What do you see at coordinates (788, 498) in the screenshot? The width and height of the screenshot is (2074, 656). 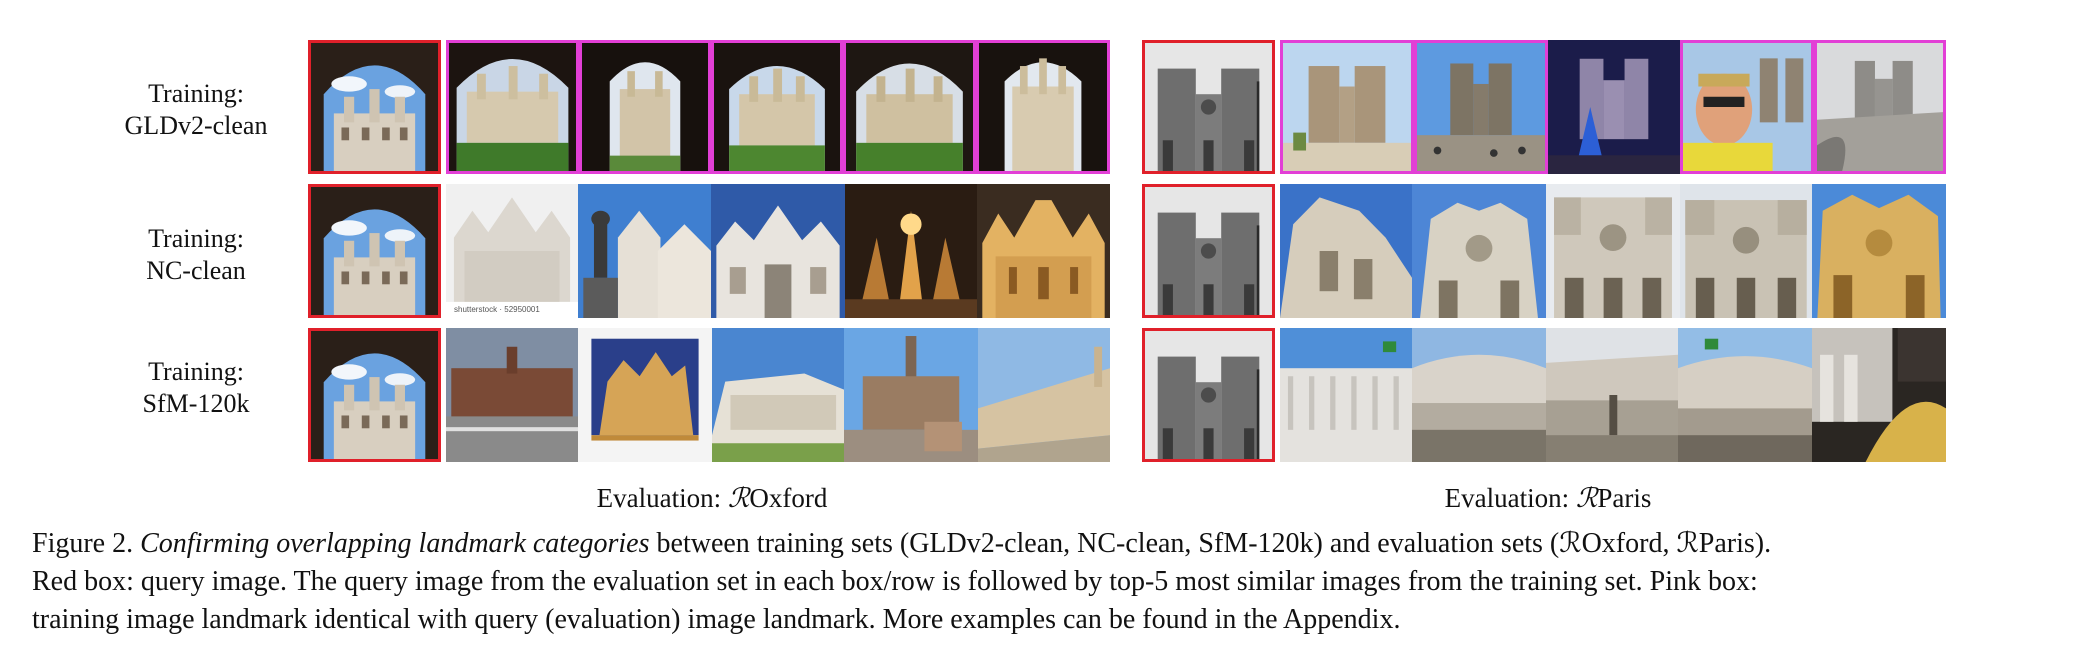 I see `eval-dataset-name: Oxford` at bounding box center [788, 498].